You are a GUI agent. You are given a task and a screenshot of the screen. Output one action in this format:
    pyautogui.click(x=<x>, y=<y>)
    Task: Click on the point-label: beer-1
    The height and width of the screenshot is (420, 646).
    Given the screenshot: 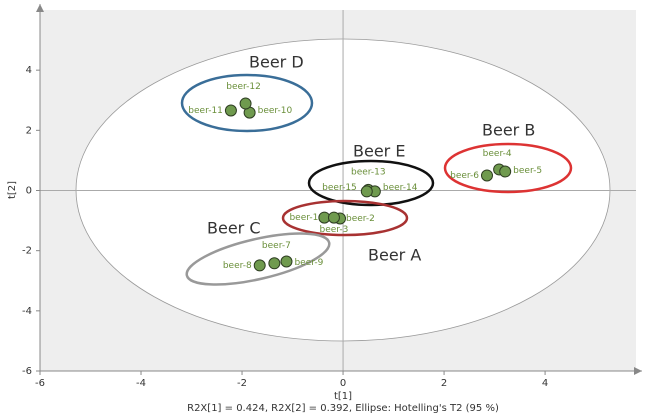 What is the action you would take?
    pyautogui.click(x=303, y=218)
    